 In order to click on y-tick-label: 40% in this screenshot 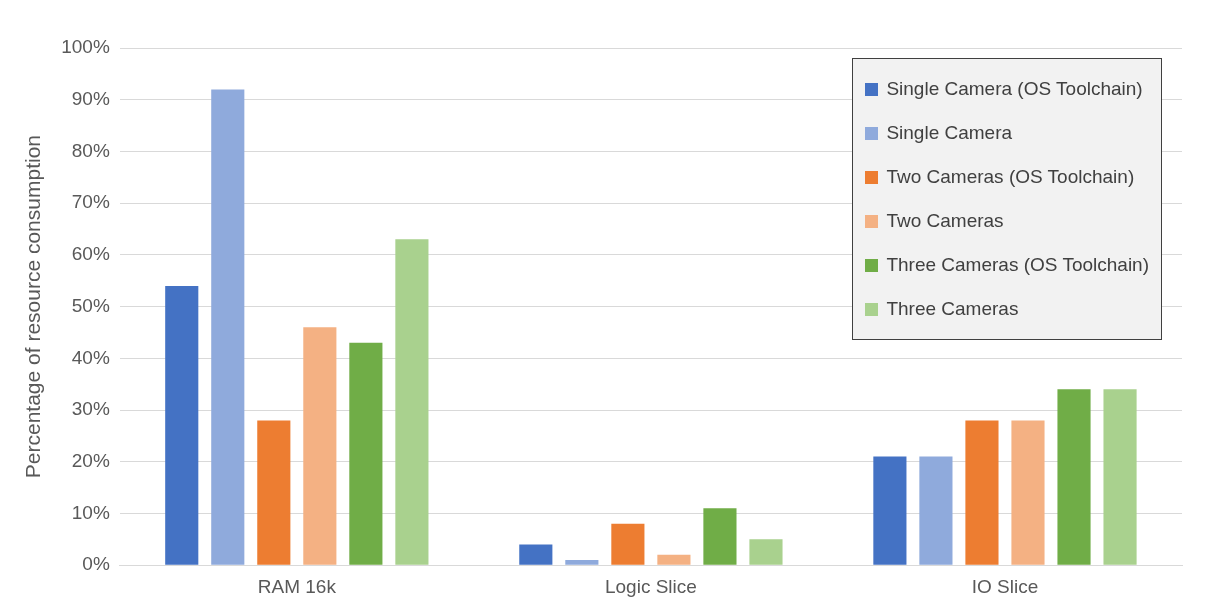, I will do `click(90, 357)`.